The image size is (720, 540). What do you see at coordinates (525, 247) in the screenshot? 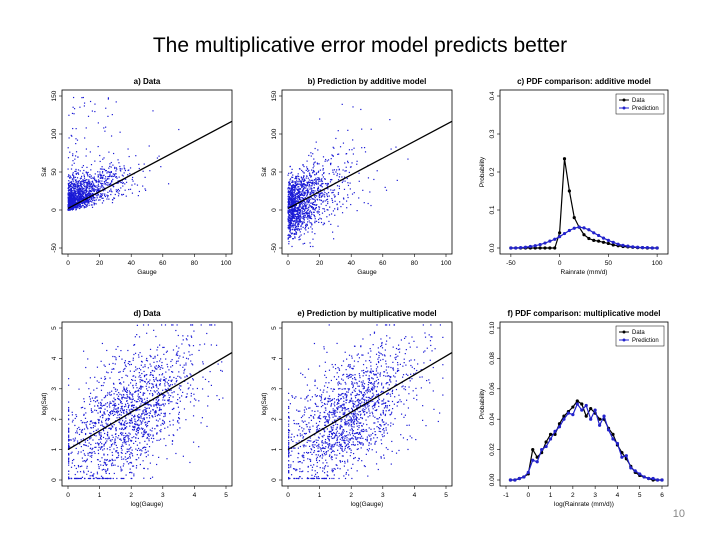
I see `series-point-prediction` at bounding box center [525, 247].